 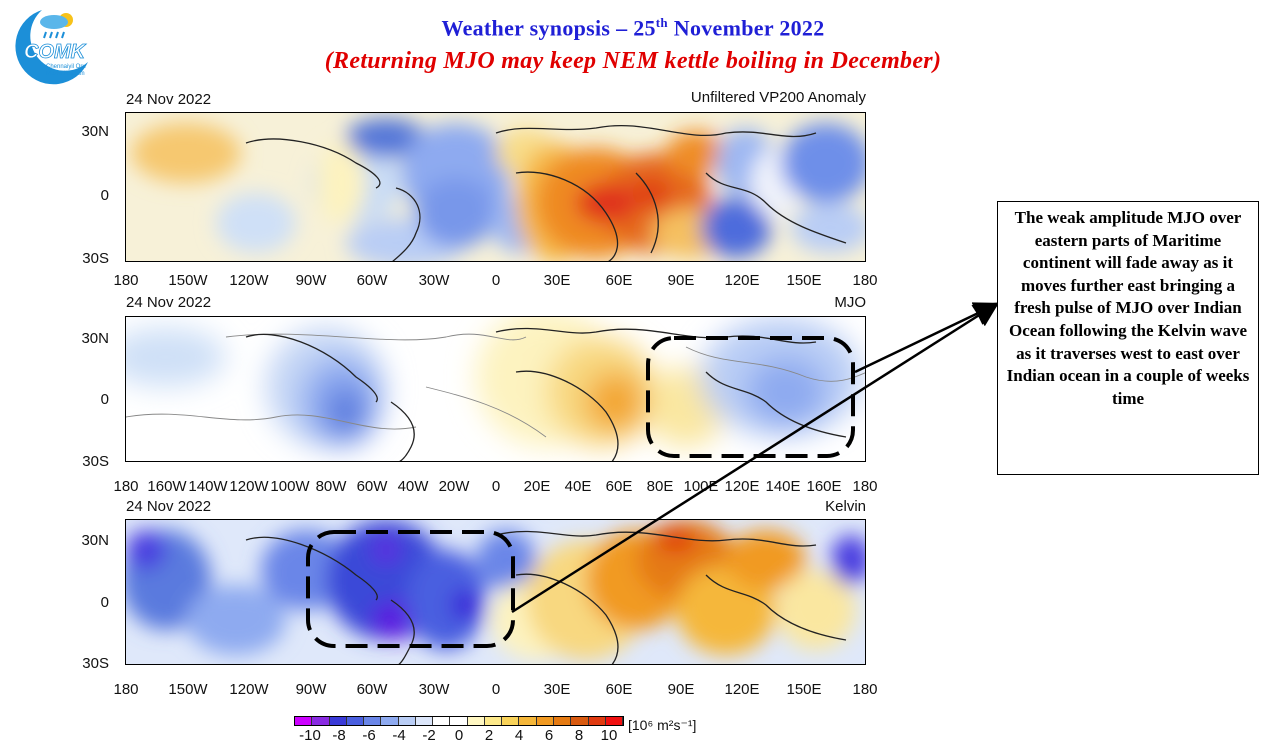 I want to click on panel1-xtick: 150E, so click(x=804, y=280).